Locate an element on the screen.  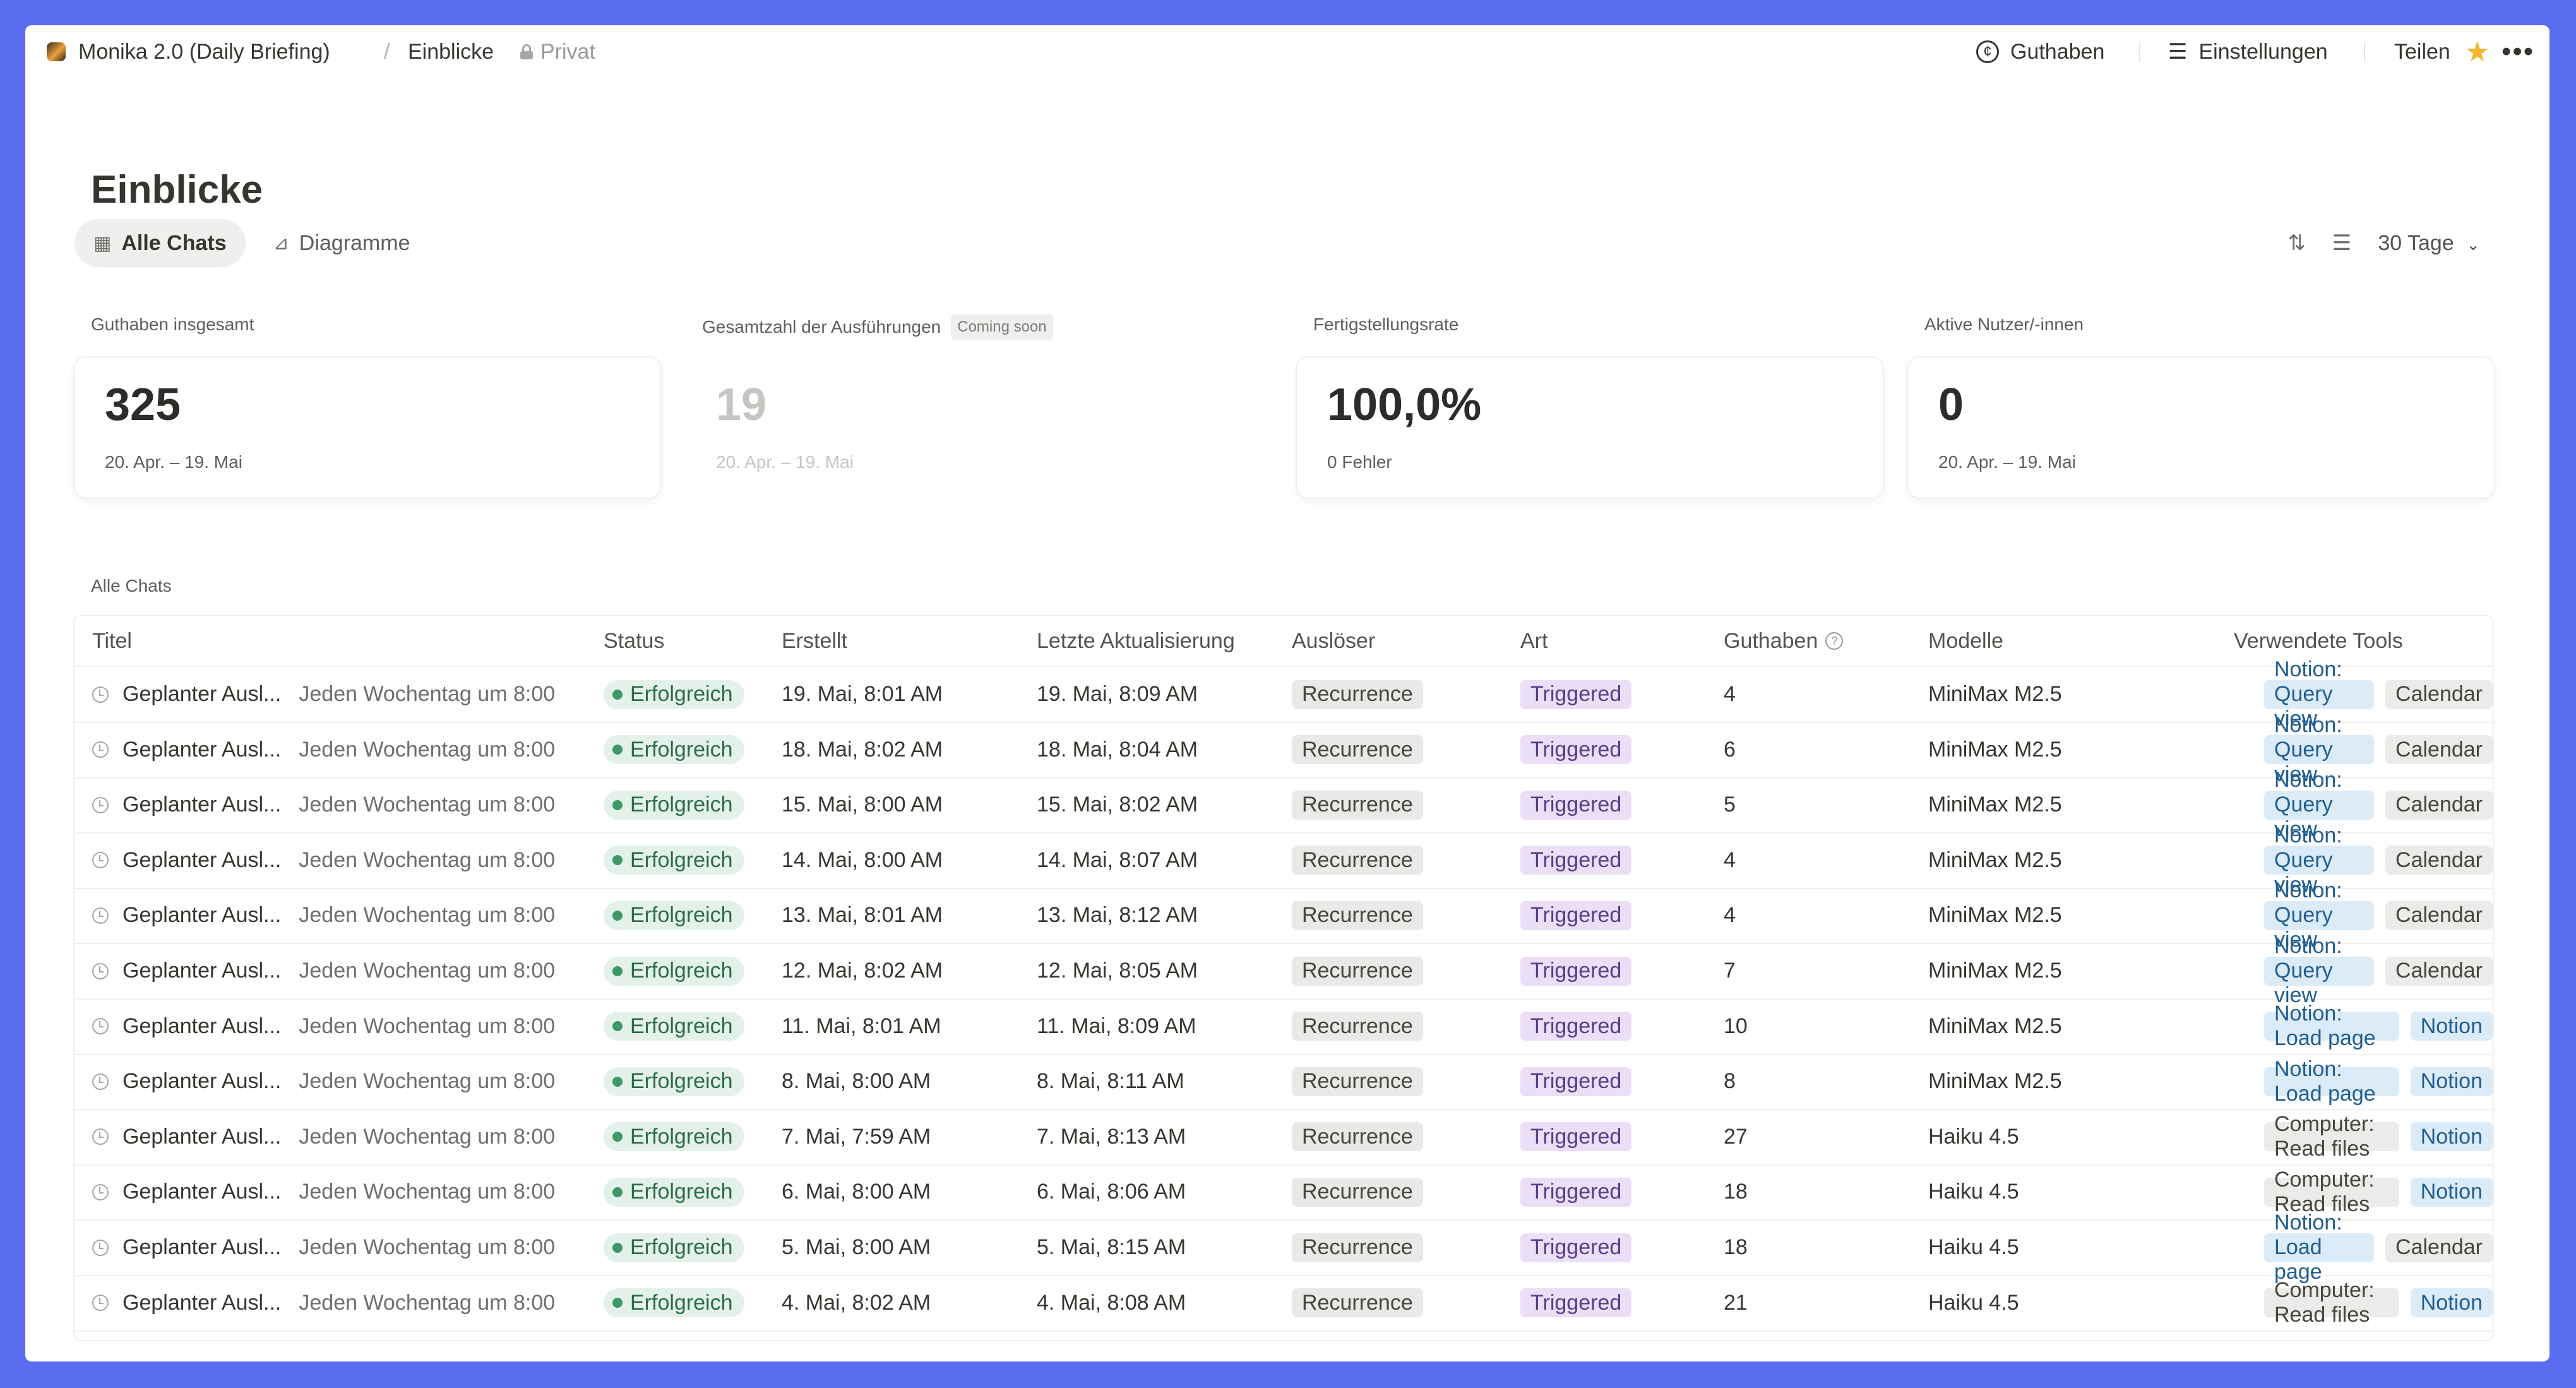
stat-completion-label: Fertigstellungsrate is located at coordinates (1386, 324).